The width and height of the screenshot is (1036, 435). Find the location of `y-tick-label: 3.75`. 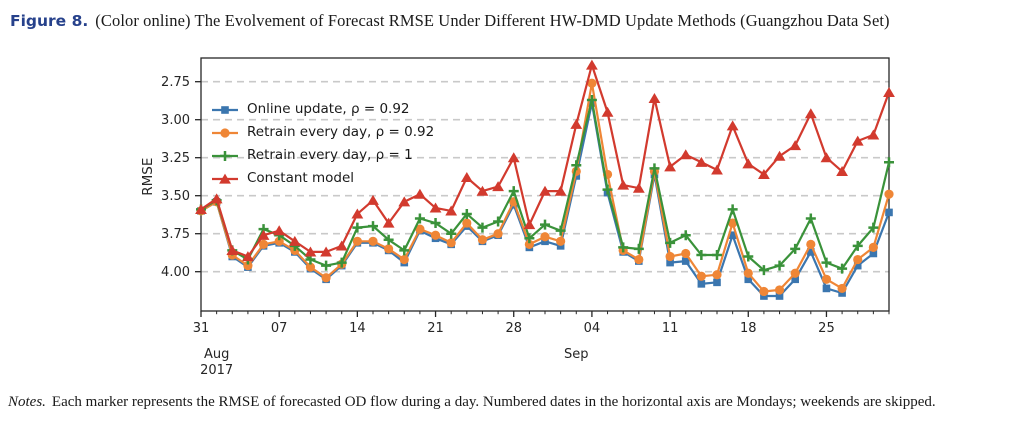

y-tick-label: 3.75 is located at coordinates (175, 234).